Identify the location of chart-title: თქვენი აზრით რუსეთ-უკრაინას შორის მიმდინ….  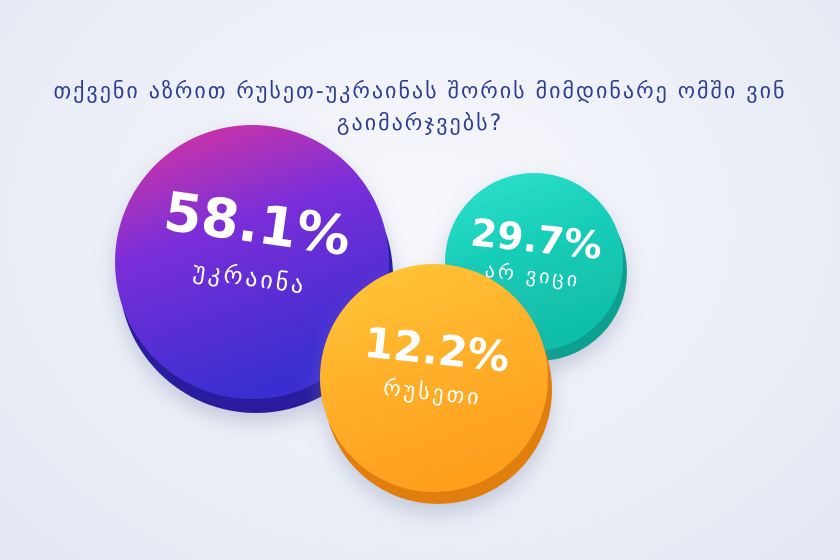
(420, 107).